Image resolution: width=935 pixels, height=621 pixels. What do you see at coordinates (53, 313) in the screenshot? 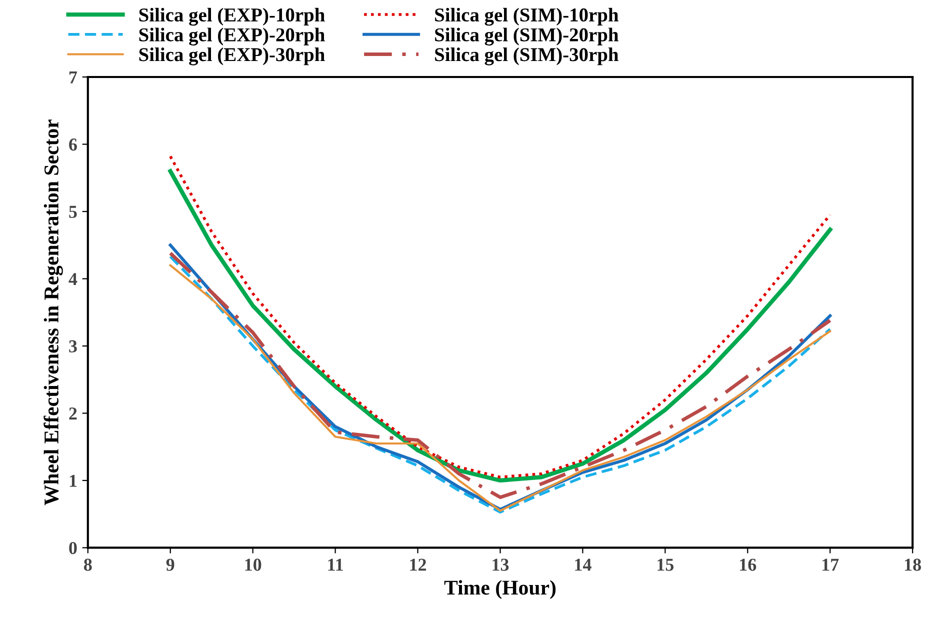
I see `y-axis-title: Wheel Effectiveness in Regeneration Sector` at bounding box center [53, 313].